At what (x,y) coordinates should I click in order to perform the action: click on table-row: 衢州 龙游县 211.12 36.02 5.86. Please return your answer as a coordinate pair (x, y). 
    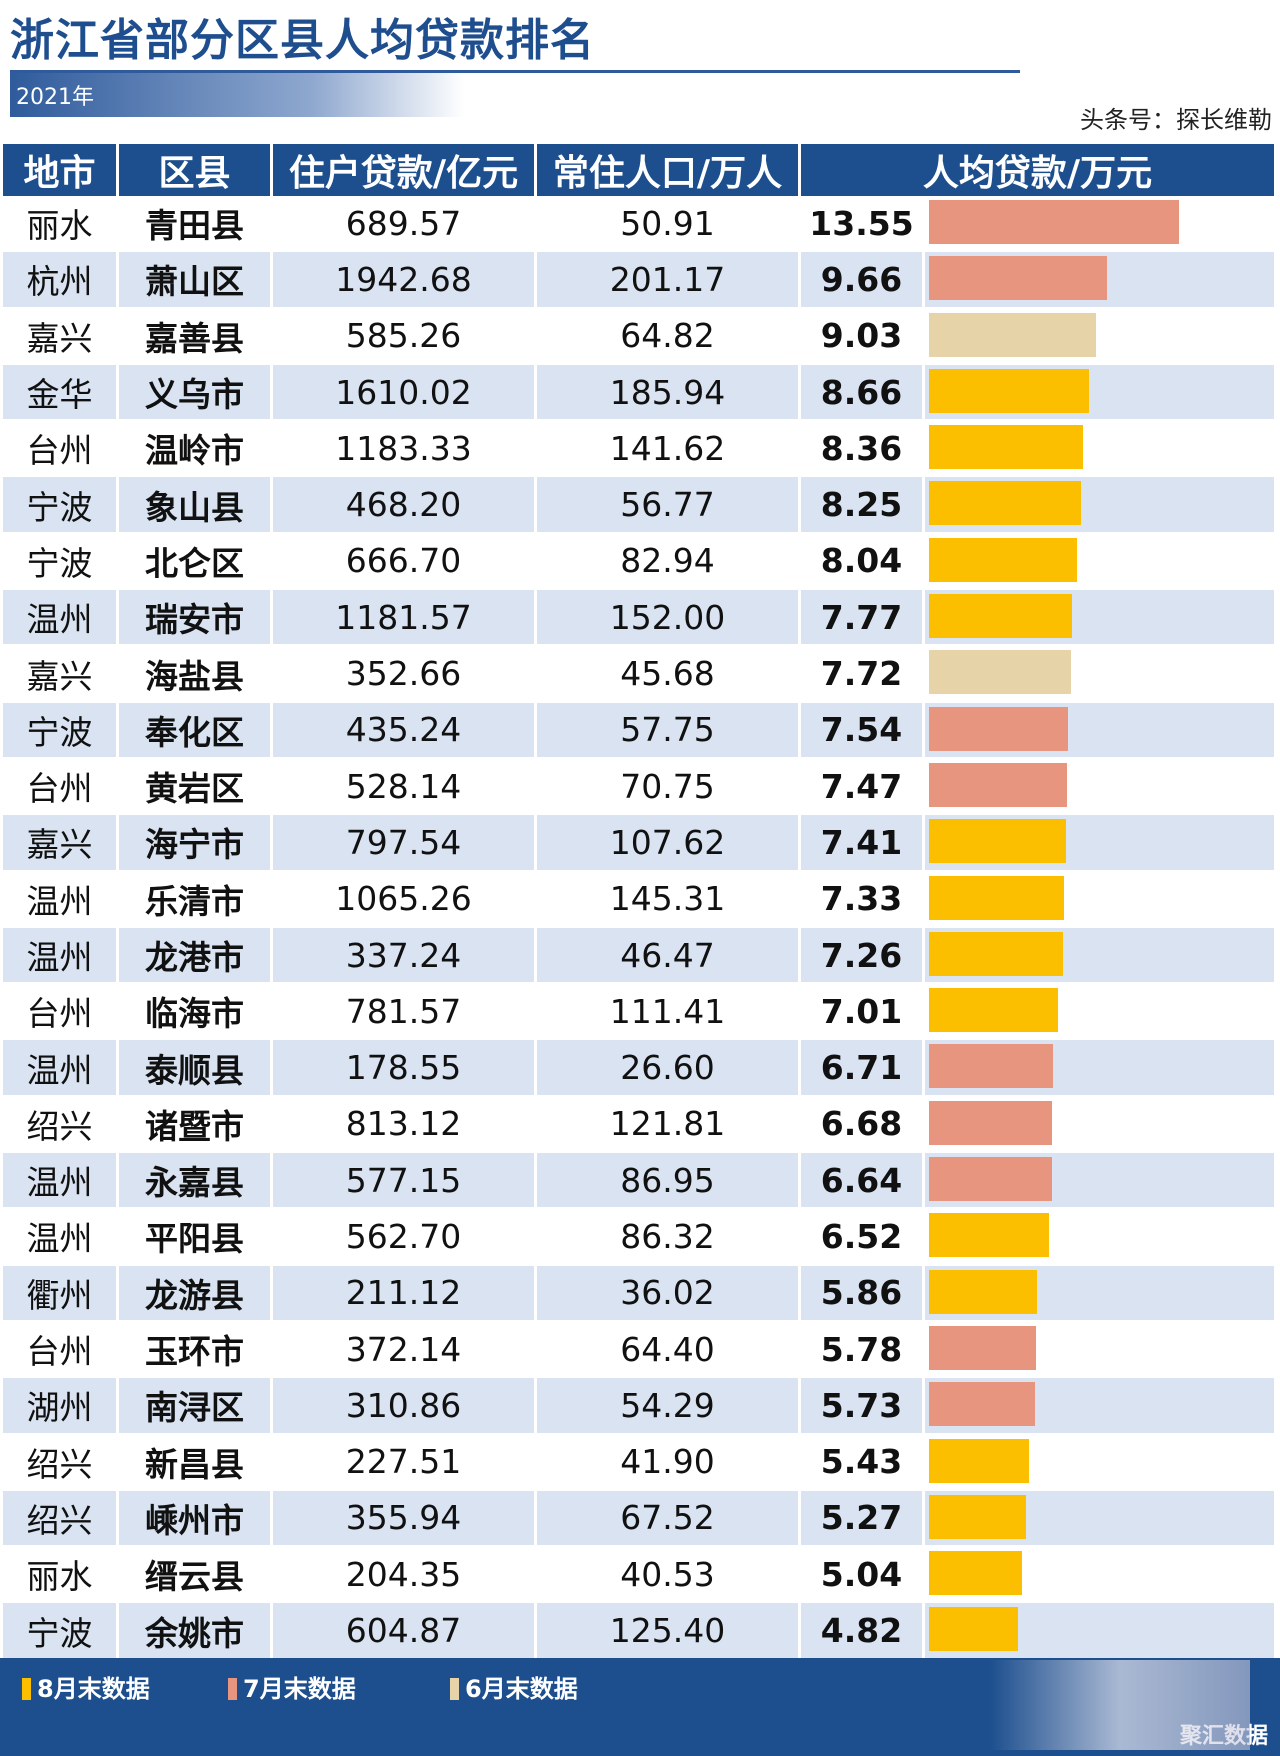
    Looking at the image, I should click on (640, 1293).